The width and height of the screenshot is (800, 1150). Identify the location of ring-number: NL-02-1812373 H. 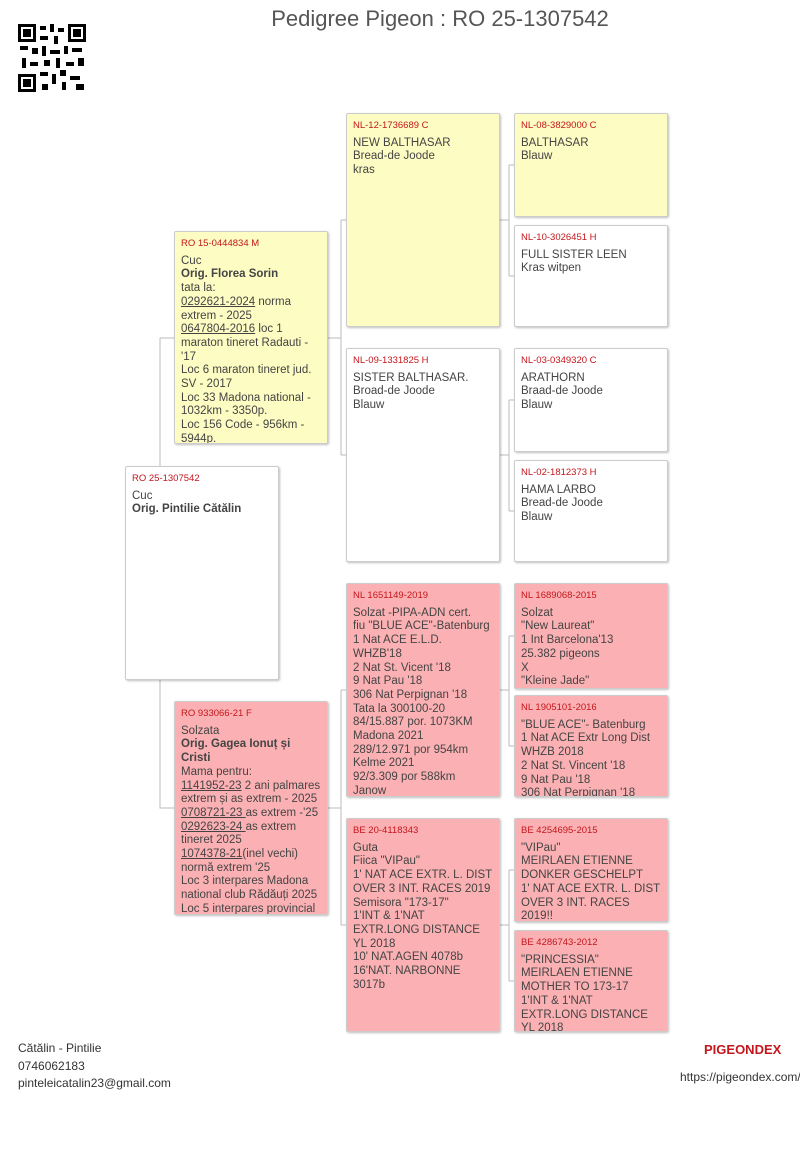
(559, 472).